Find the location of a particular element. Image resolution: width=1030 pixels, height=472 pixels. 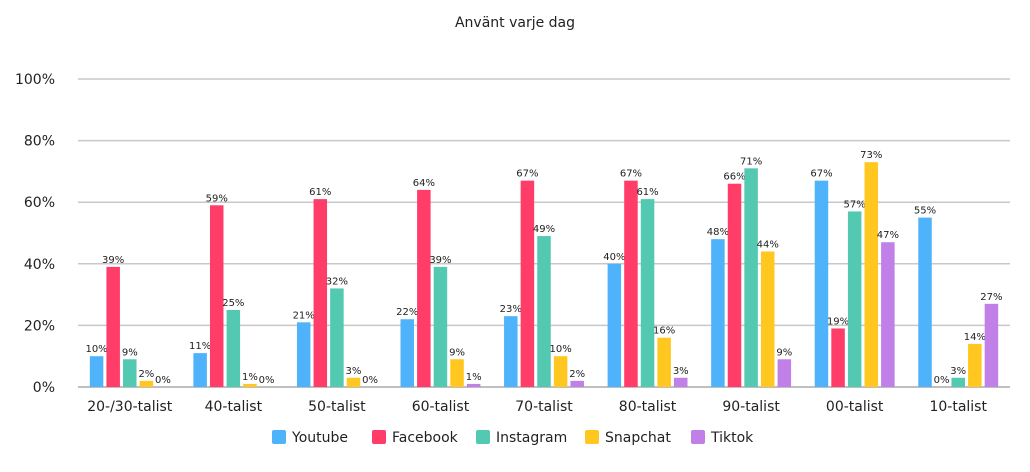

data-label: 49% is located at coordinates (544, 229).